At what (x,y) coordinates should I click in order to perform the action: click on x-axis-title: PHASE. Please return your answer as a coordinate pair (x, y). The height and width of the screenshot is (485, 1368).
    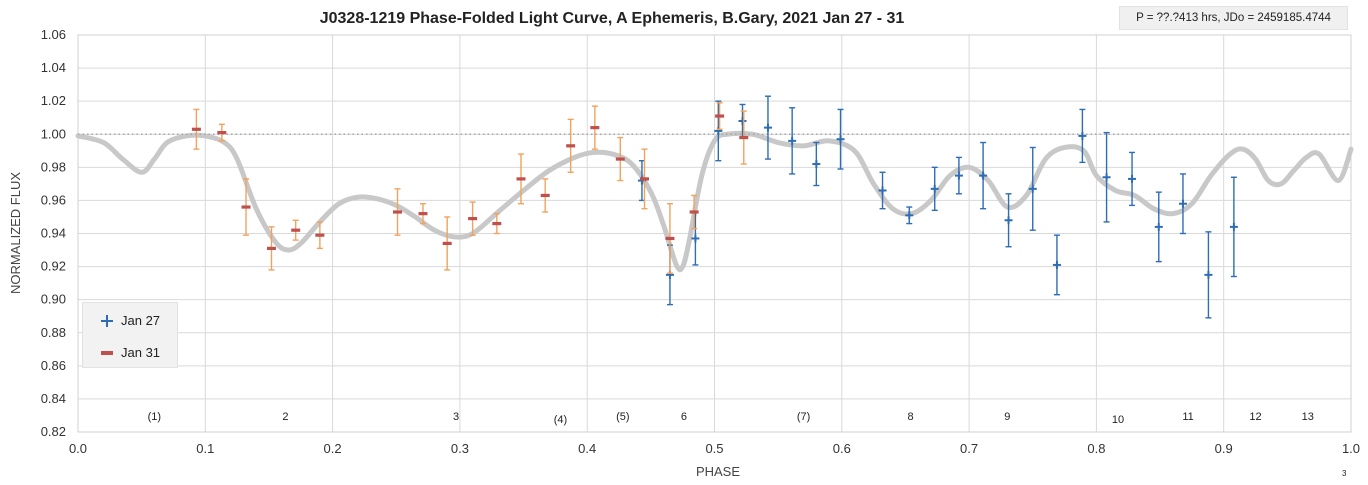
    Looking at the image, I should click on (718, 471).